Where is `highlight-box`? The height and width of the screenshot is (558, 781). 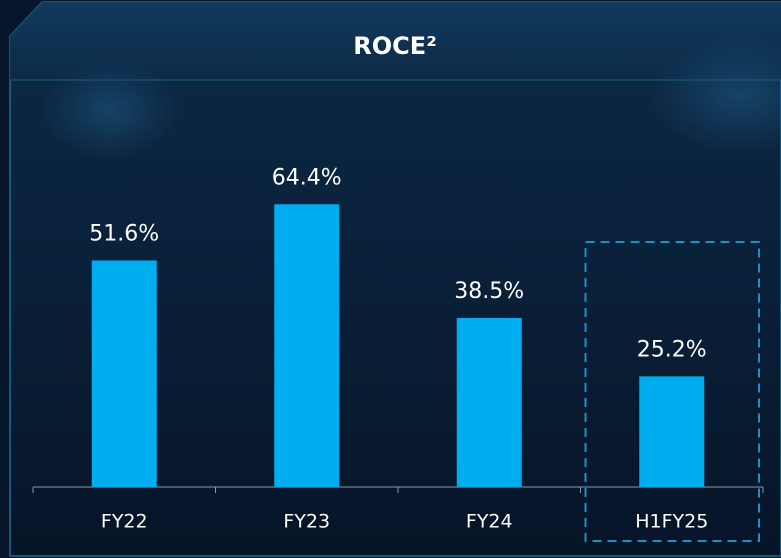
highlight-box is located at coordinates (672, 391).